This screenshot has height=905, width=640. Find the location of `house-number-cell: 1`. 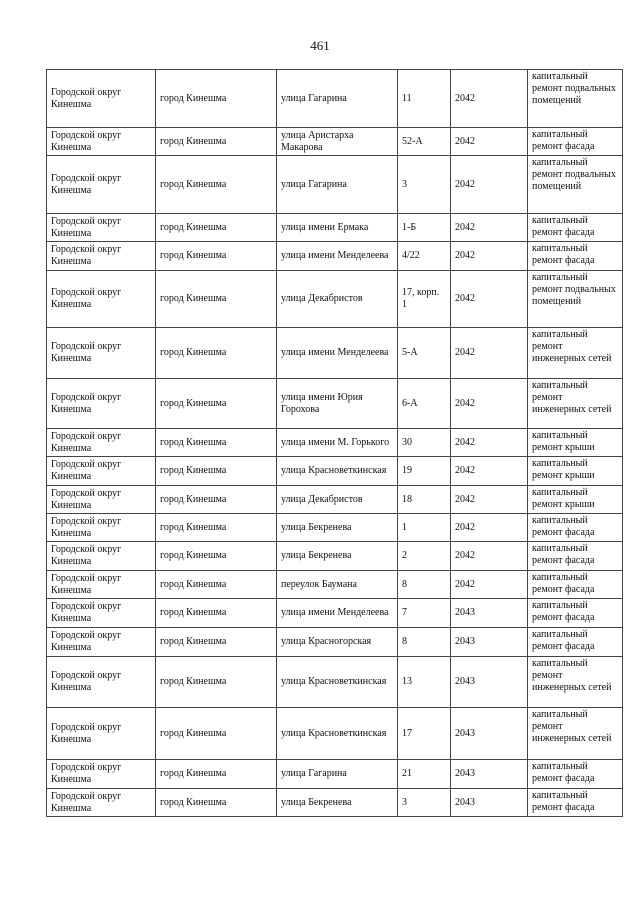

house-number-cell: 1 is located at coordinates (424, 527).